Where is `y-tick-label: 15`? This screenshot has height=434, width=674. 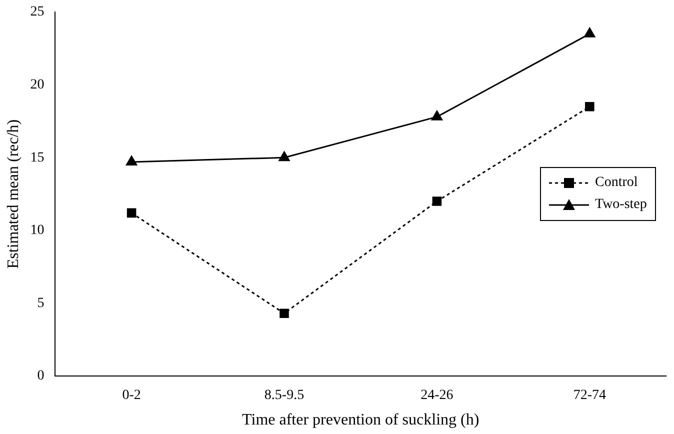 y-tick-label: 15 is located at coordinates (37, 158).